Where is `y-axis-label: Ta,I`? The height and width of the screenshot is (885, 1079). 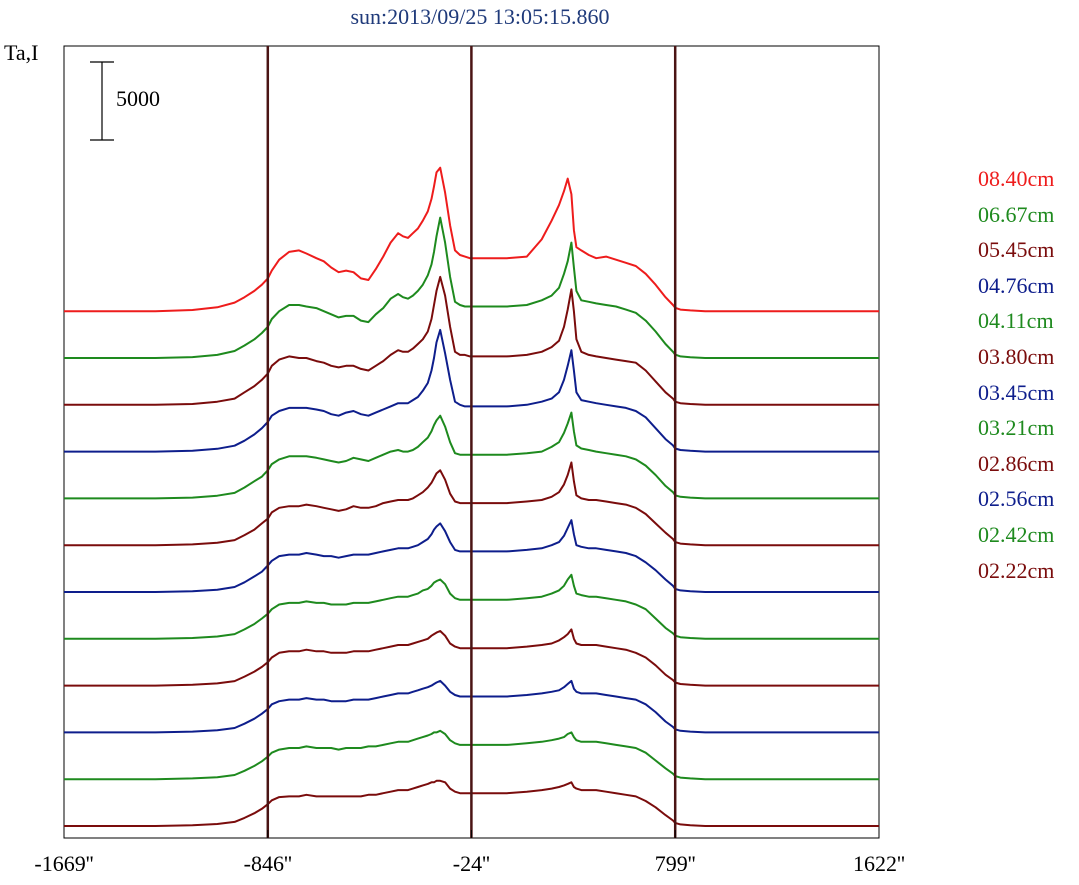 y-axis-label: Ta,I is located at coordinates (21, 52).